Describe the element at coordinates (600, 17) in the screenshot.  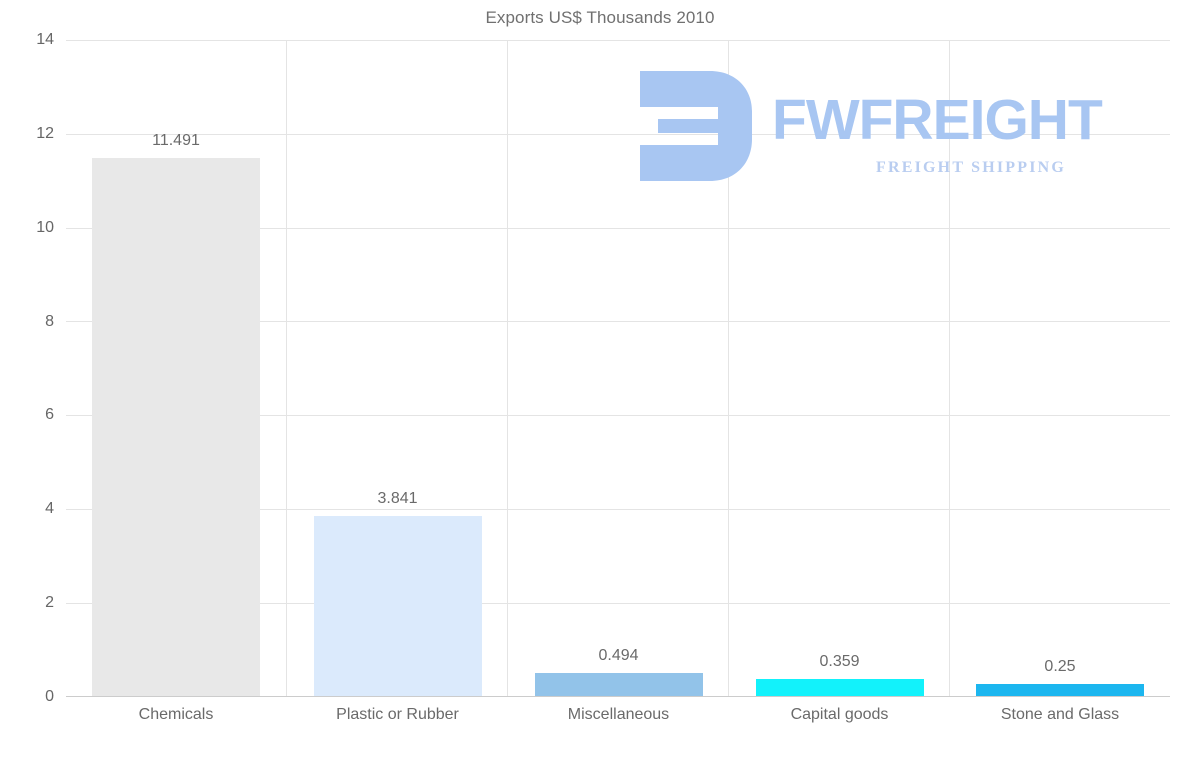
I see `chart-title: Exports US$ Thousands 2010` at that location.